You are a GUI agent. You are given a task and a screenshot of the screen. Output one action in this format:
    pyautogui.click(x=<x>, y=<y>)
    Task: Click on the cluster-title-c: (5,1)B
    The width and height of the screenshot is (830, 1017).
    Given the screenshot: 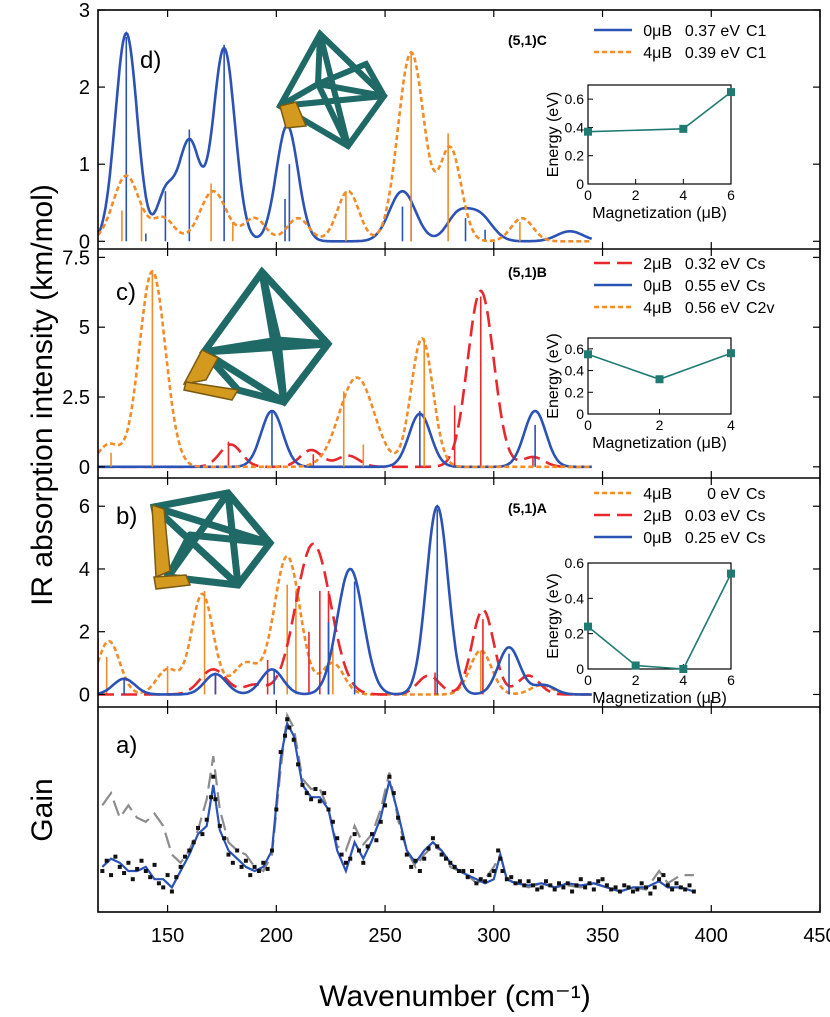 What is the action you would take?
    pyautogui.click(x=527, y=272)
    